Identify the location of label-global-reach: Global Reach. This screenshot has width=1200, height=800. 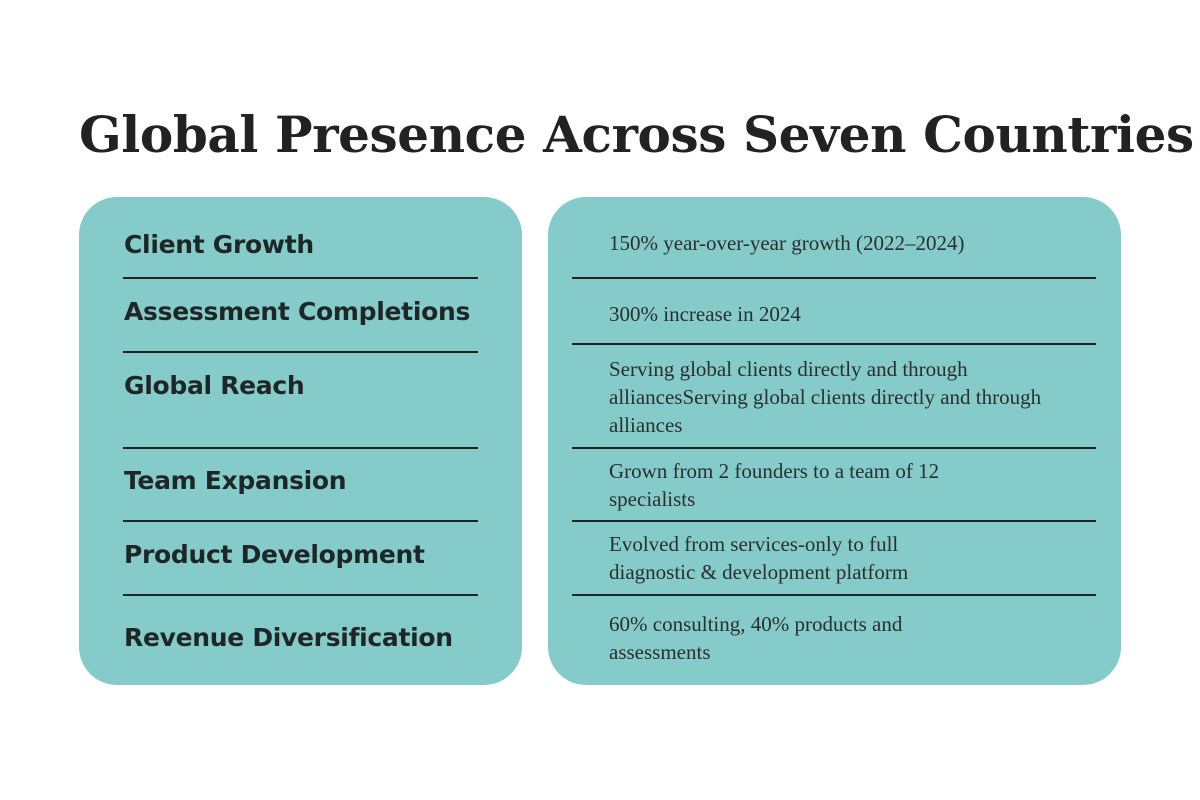
(214, 385).